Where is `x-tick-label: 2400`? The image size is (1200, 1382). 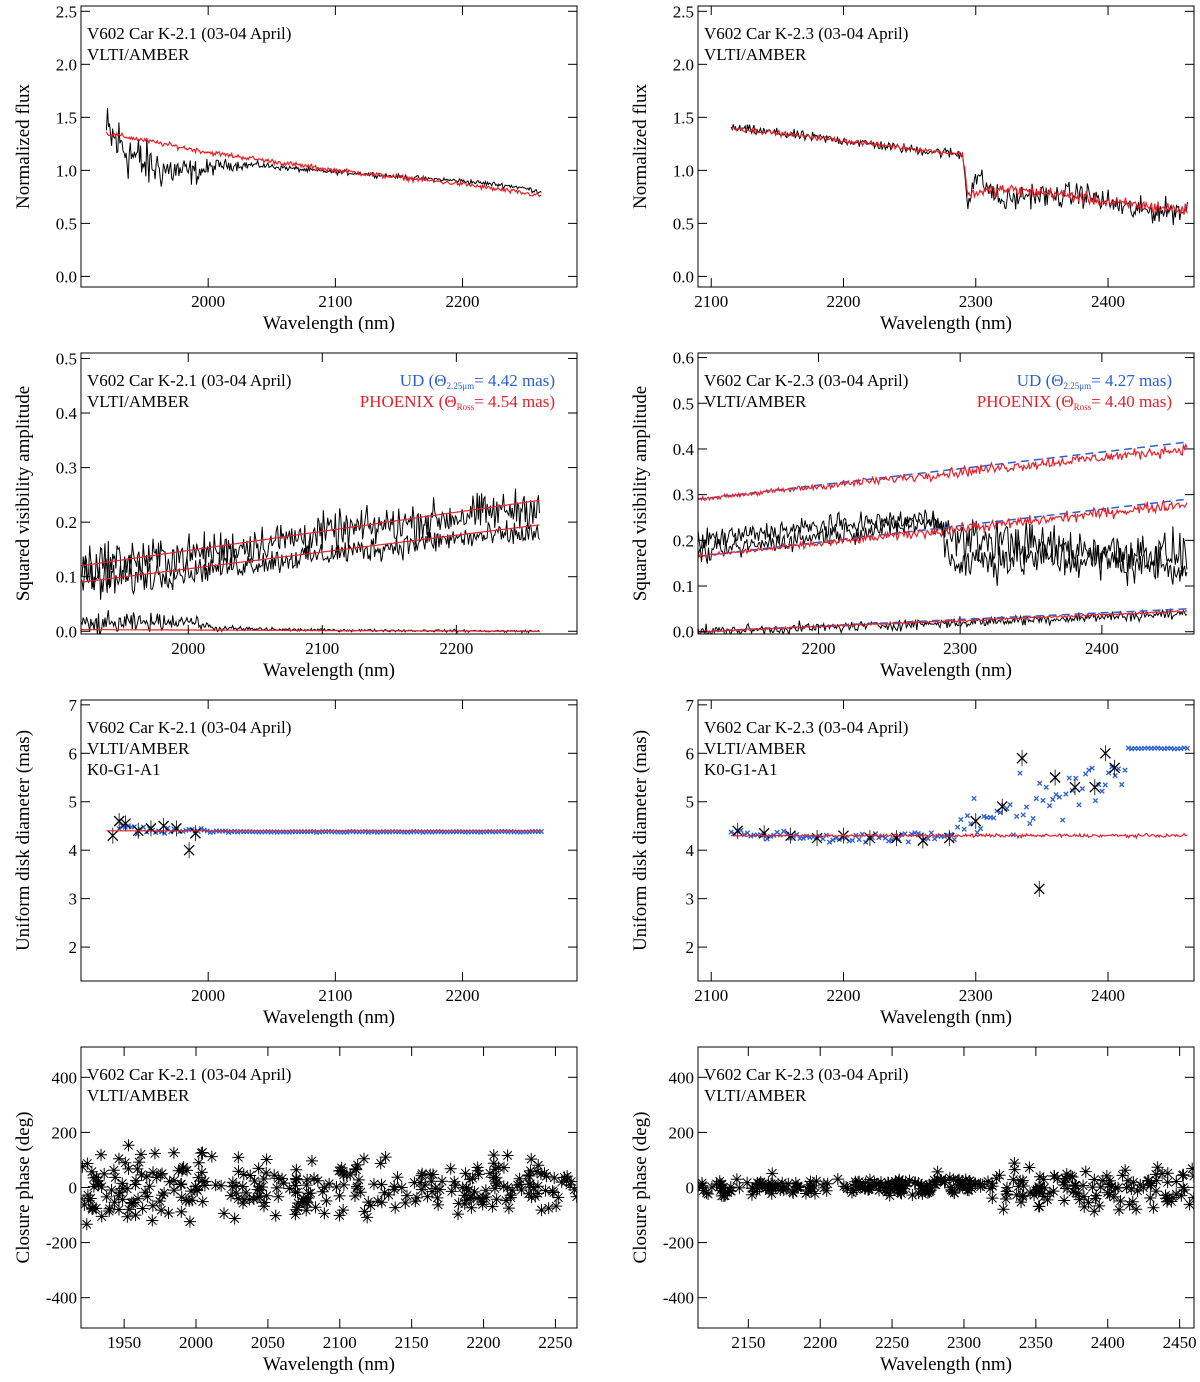 x-tick-label: 2400 is located at coordinates (1102, 648).